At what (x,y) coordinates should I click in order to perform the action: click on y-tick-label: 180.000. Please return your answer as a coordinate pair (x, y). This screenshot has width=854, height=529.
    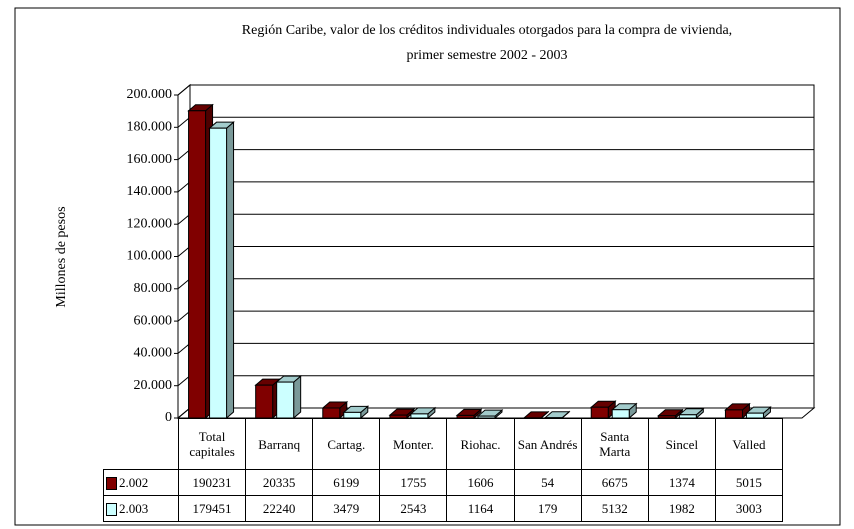
    Looking at the image, I should click on (150, 127).